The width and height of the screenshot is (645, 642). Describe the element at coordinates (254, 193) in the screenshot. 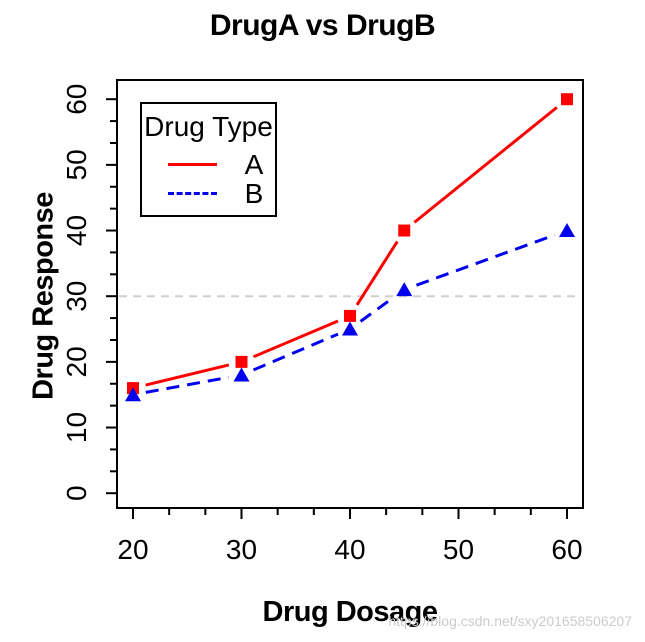

I see `legend-label-b: B` at that location.